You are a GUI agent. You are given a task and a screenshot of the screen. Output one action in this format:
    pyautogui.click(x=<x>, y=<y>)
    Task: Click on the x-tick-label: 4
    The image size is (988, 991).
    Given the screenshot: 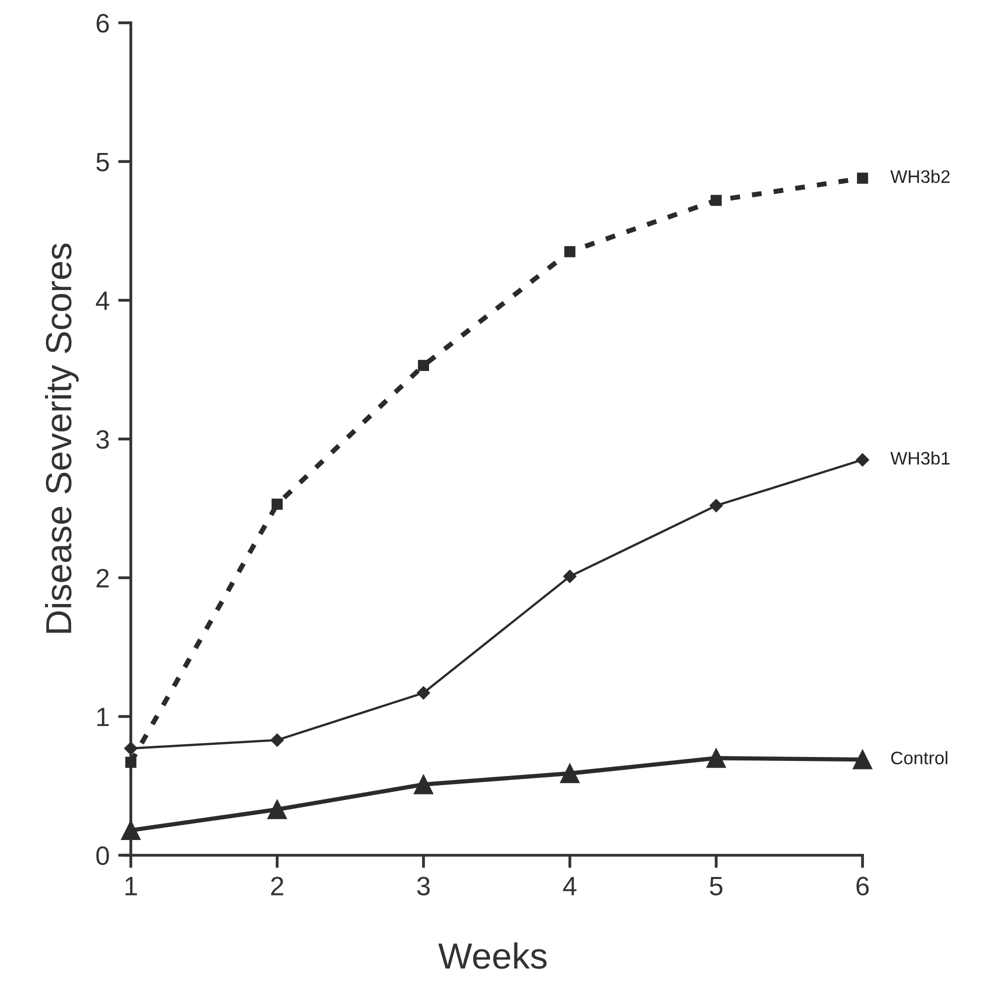 What is the action you would take?
    pyautogui.click(x=569, y=886)
    